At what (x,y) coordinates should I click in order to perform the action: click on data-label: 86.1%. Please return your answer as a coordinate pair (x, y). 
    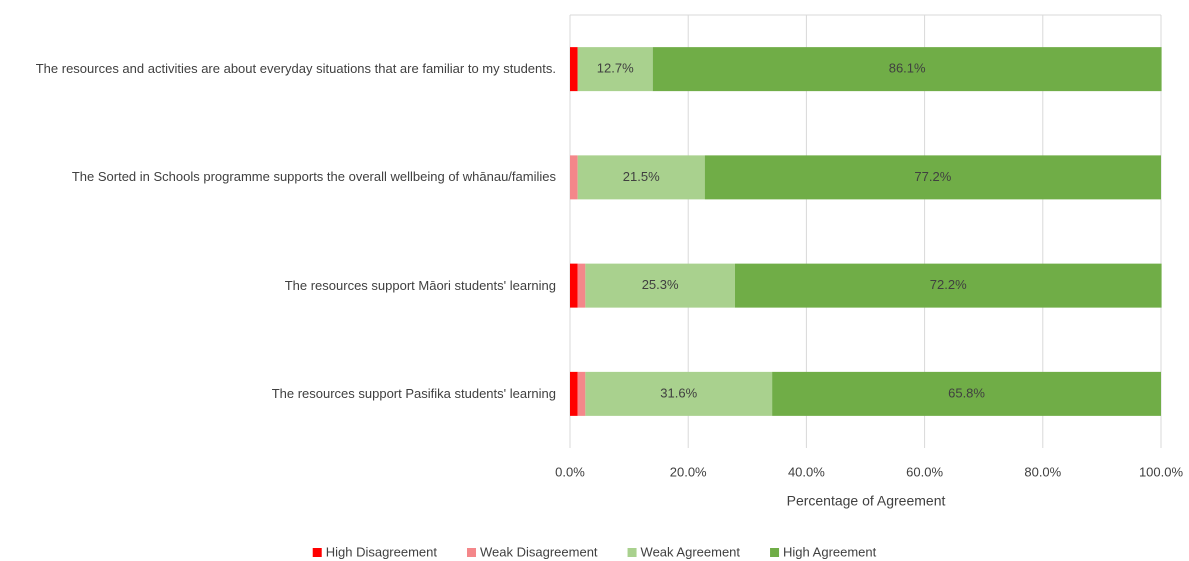
    Looking at the image, I should click on (907, 68).